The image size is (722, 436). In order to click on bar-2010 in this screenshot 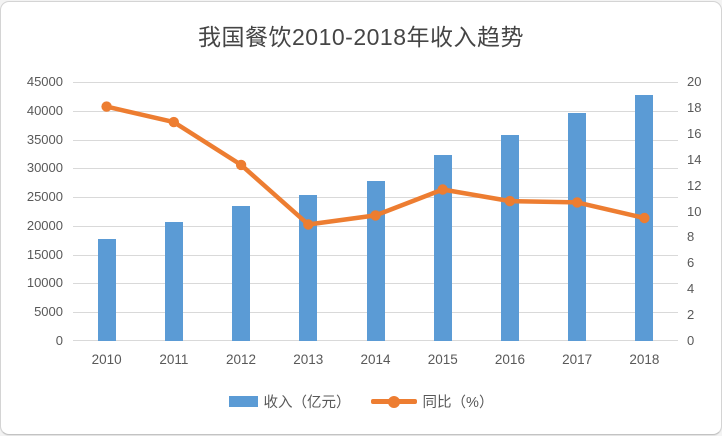, I will do `click(106, 290)`.